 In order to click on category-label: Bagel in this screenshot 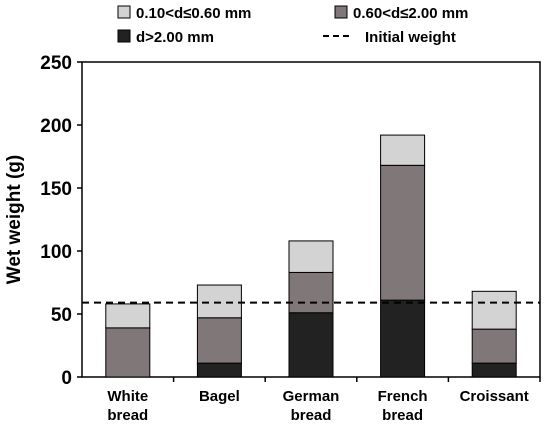, I will do `click(219, 396)`.